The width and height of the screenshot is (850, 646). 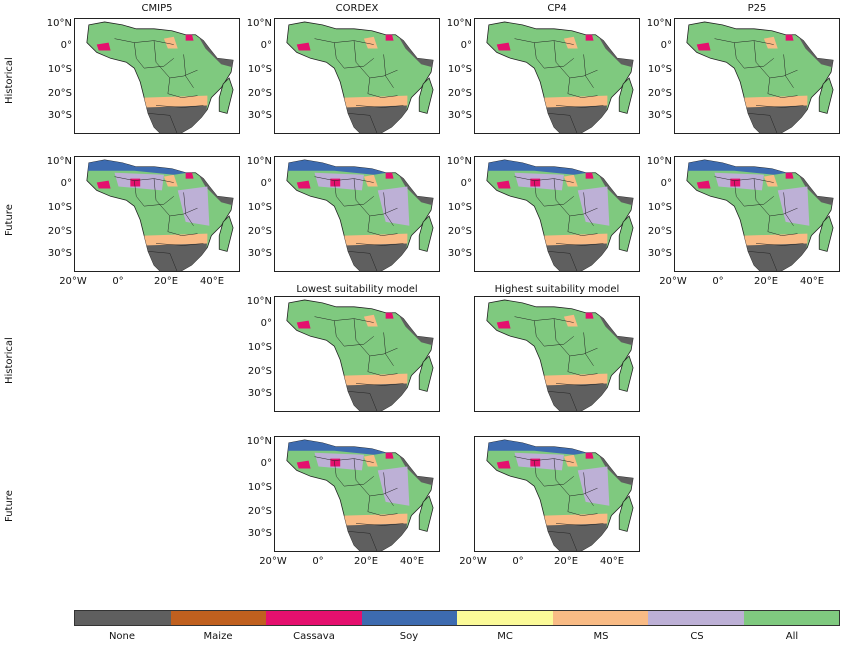 I want to click on legend-label-maize: Maize, so click(x=218, y=636).